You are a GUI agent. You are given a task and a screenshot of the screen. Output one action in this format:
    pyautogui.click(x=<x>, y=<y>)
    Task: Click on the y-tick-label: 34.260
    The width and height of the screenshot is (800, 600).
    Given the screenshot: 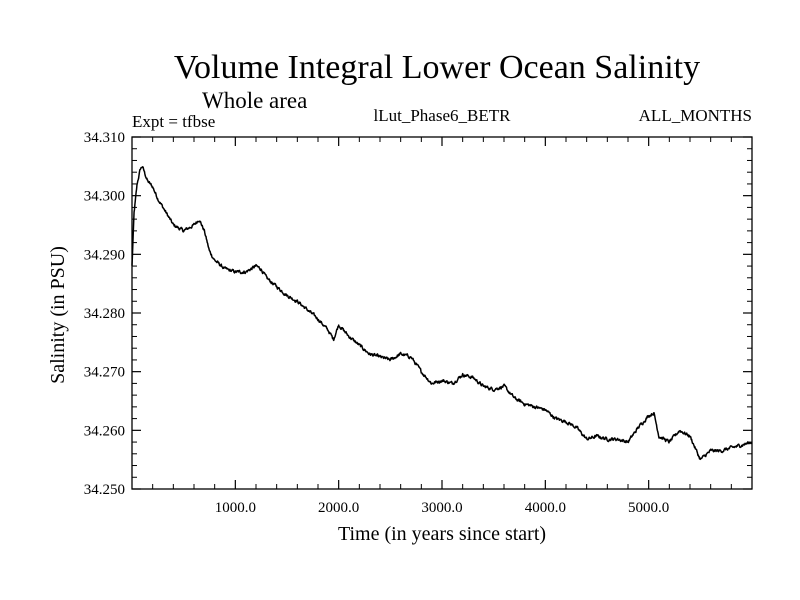 What is the action you would take?
    pyautogui.click(x=104, y=431)
    